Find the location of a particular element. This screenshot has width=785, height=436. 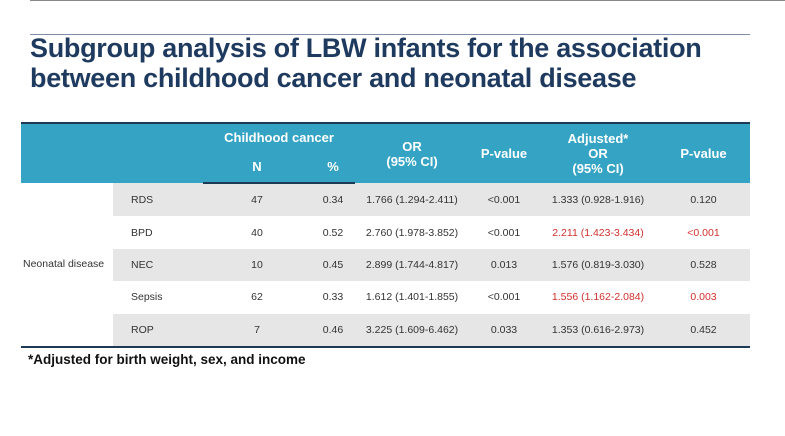

adjusted-p-value: 0.120 is located at coordinates (704, 200).